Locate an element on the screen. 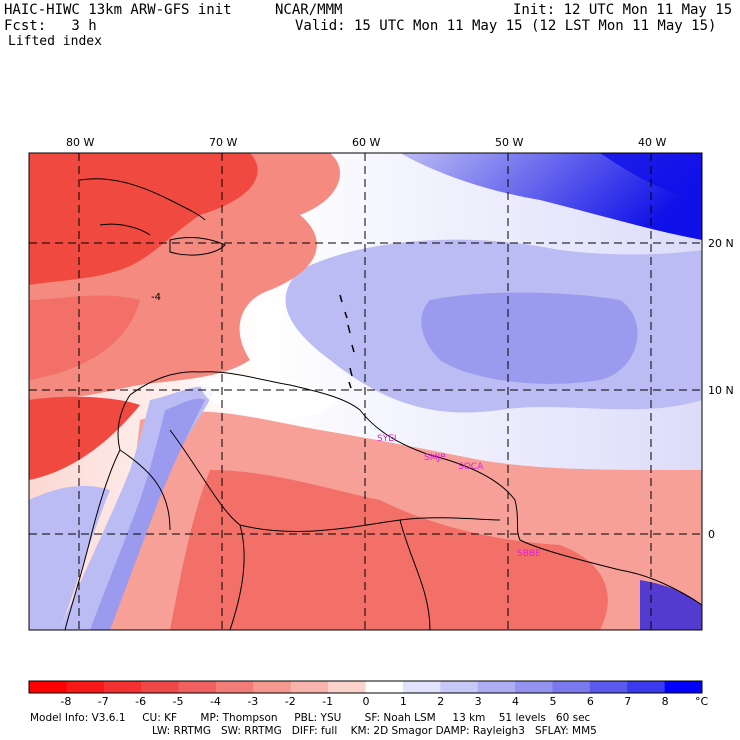 This screenshot has width=740, height=740. station-syei: SYEI is located at coordinates (387, 439).